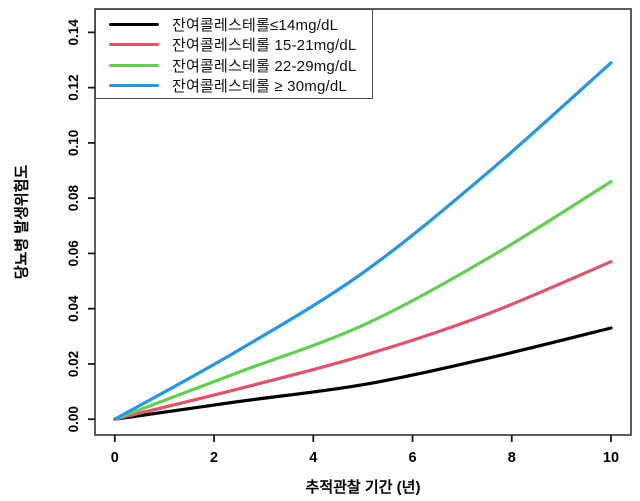 This screenshot has width=640, height=501. What do you see at coordinates (73, 253) in the screenshot?
I see `y-tick-label: 0.06` at bounding box center [73, 253].